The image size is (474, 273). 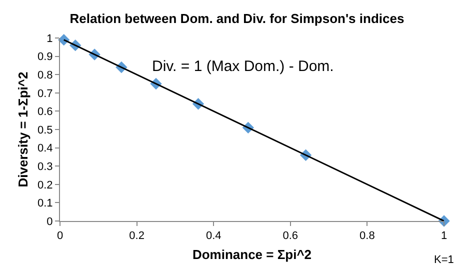 What do you see at coordinates (367, 236) in the screenshot?
I see `x-tick-label: 0.8` at bounding box center [367, 236].